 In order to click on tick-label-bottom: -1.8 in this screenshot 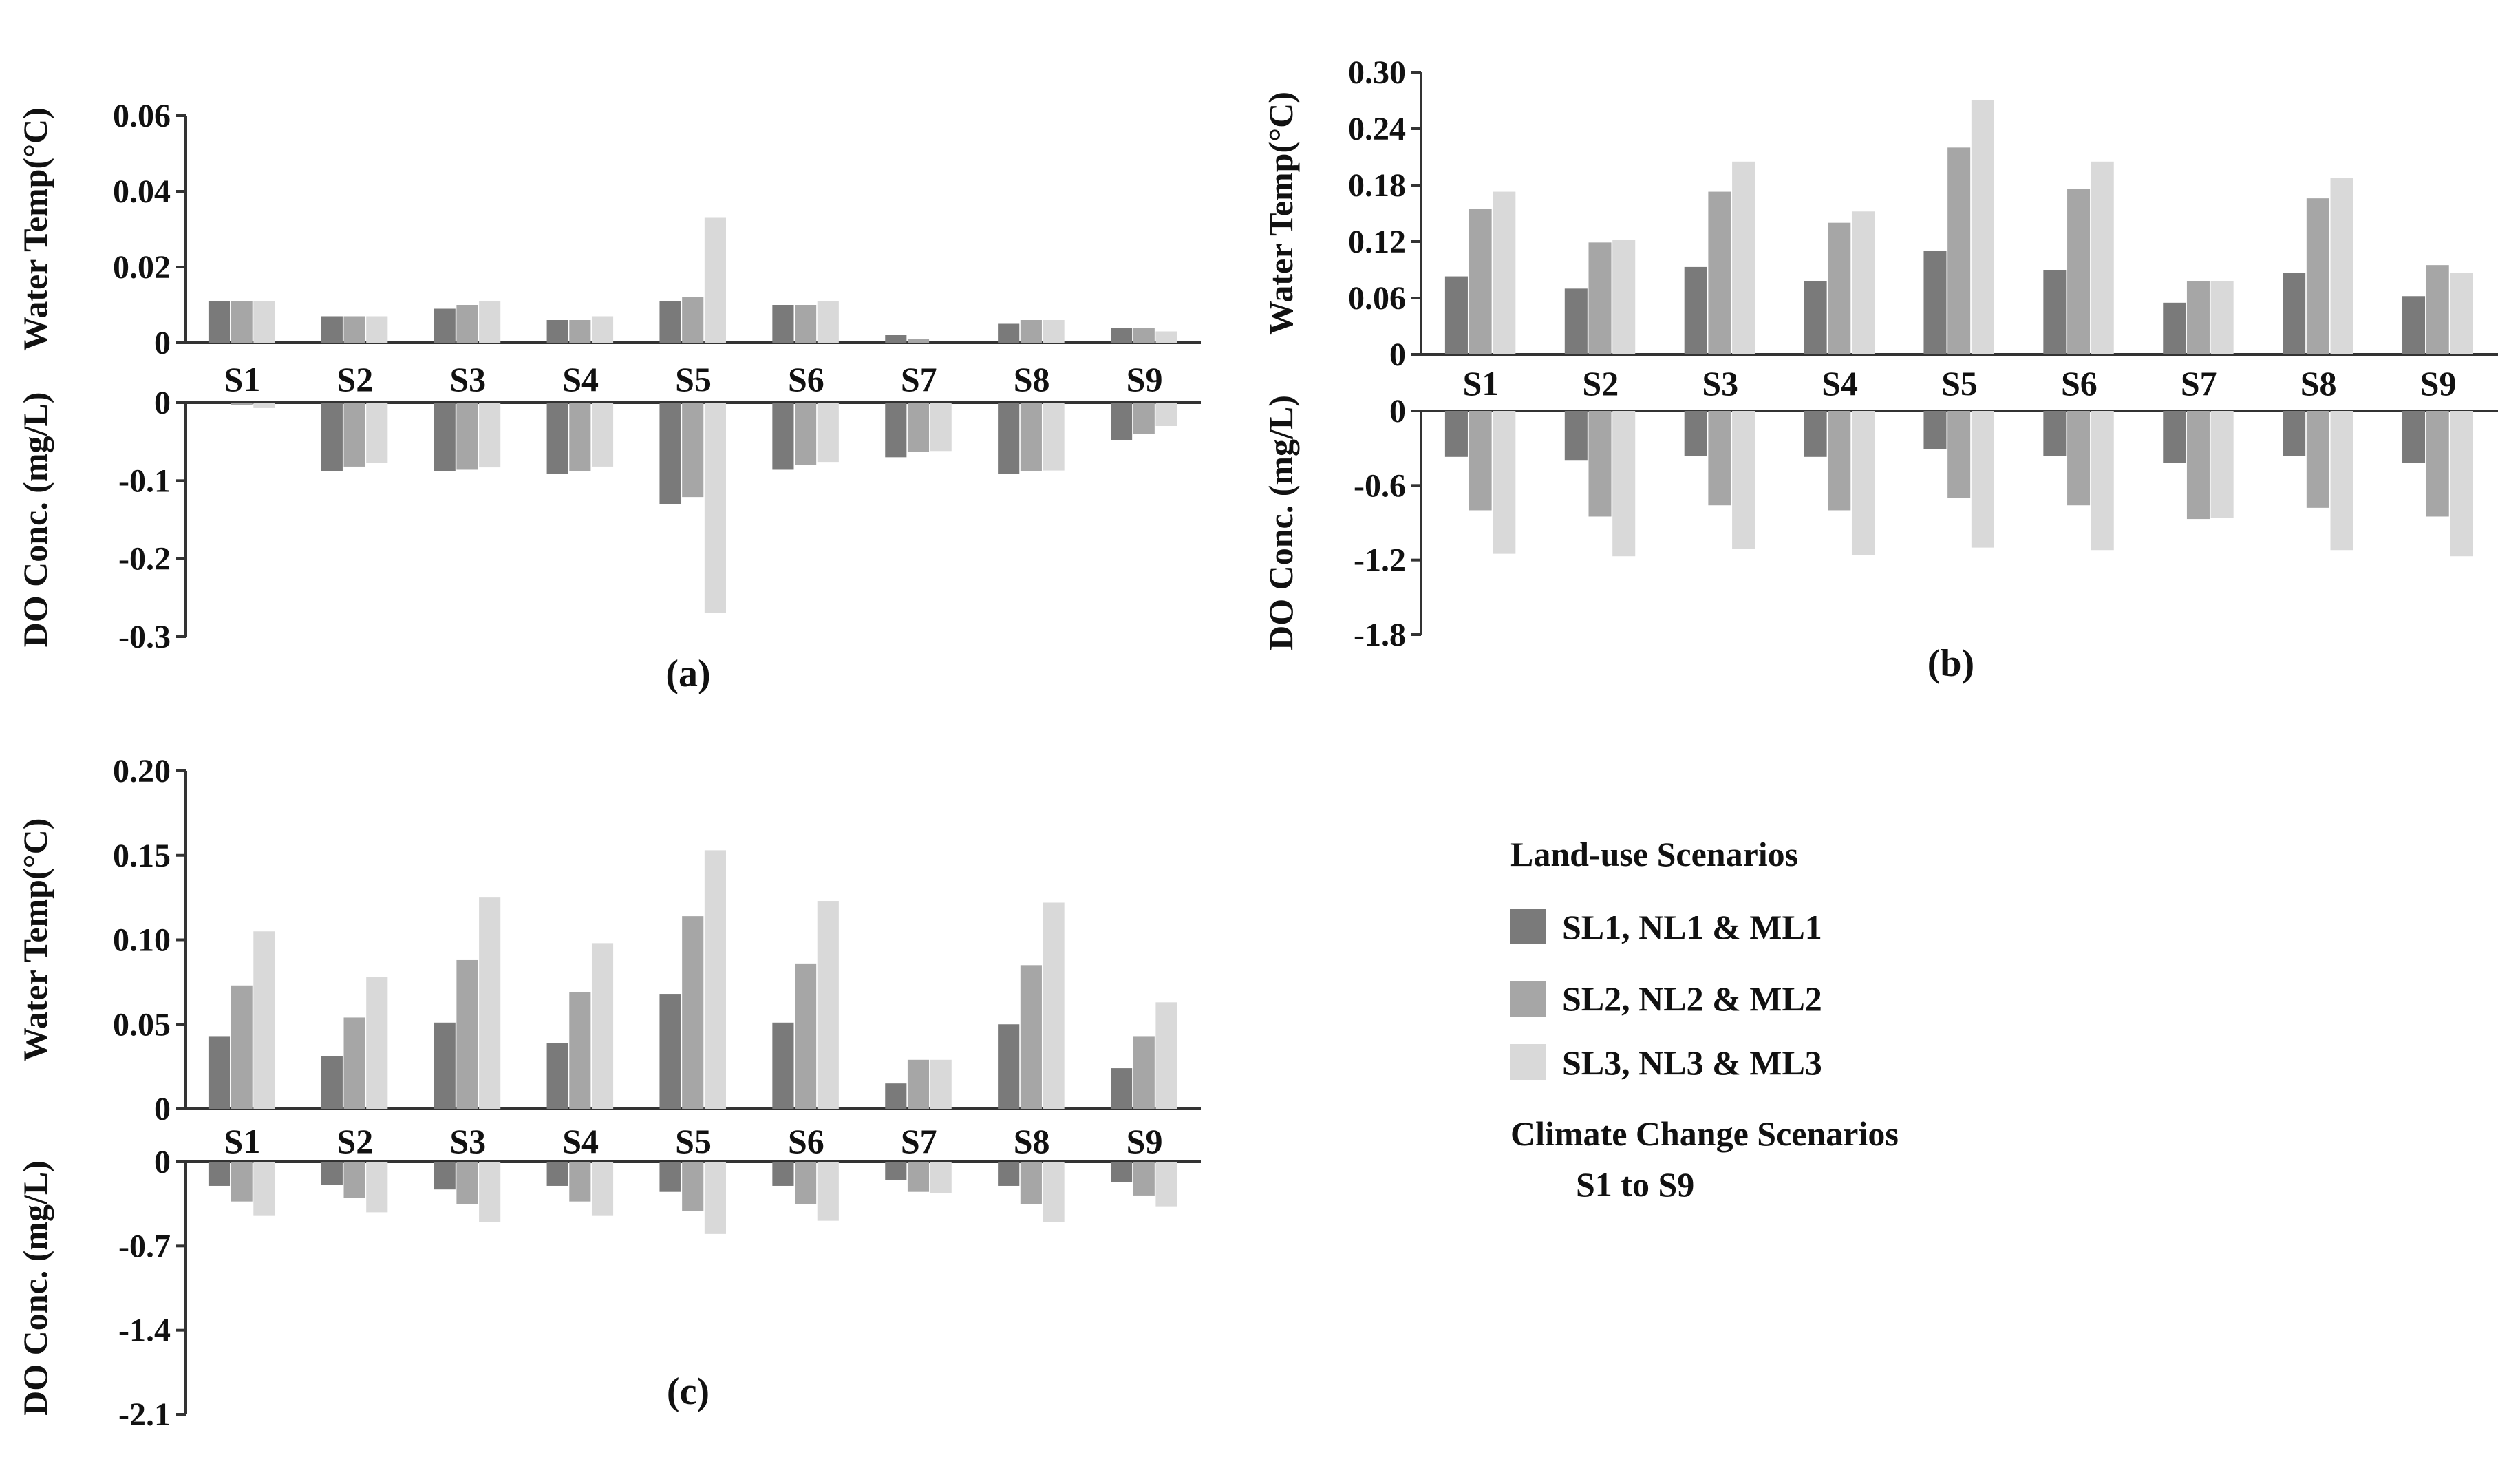, I will do `click(1380, 635)`.